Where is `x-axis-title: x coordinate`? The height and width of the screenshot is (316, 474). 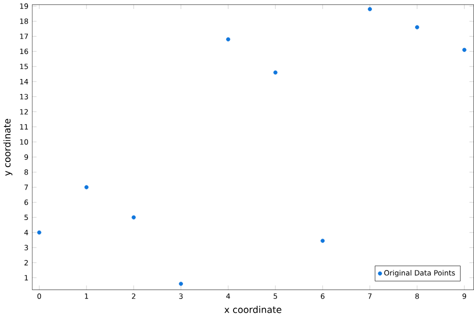
x-axis-title: x coordinate is located at coordinates (253, 309).